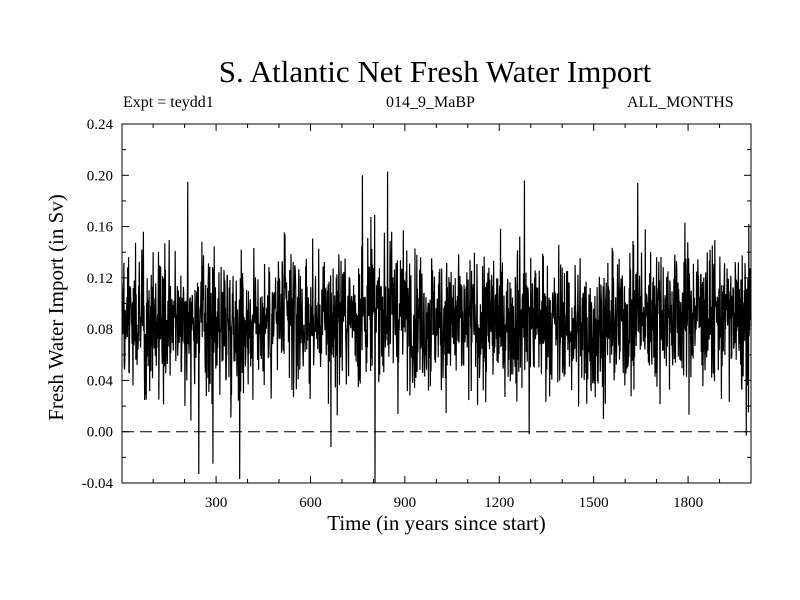 This screenshot has height=600, width=800. What do you see at coordinates (168, 102) in the screenshot?
I see `experiment-label: Expt = teydd1` at bounding box center [168, 102].